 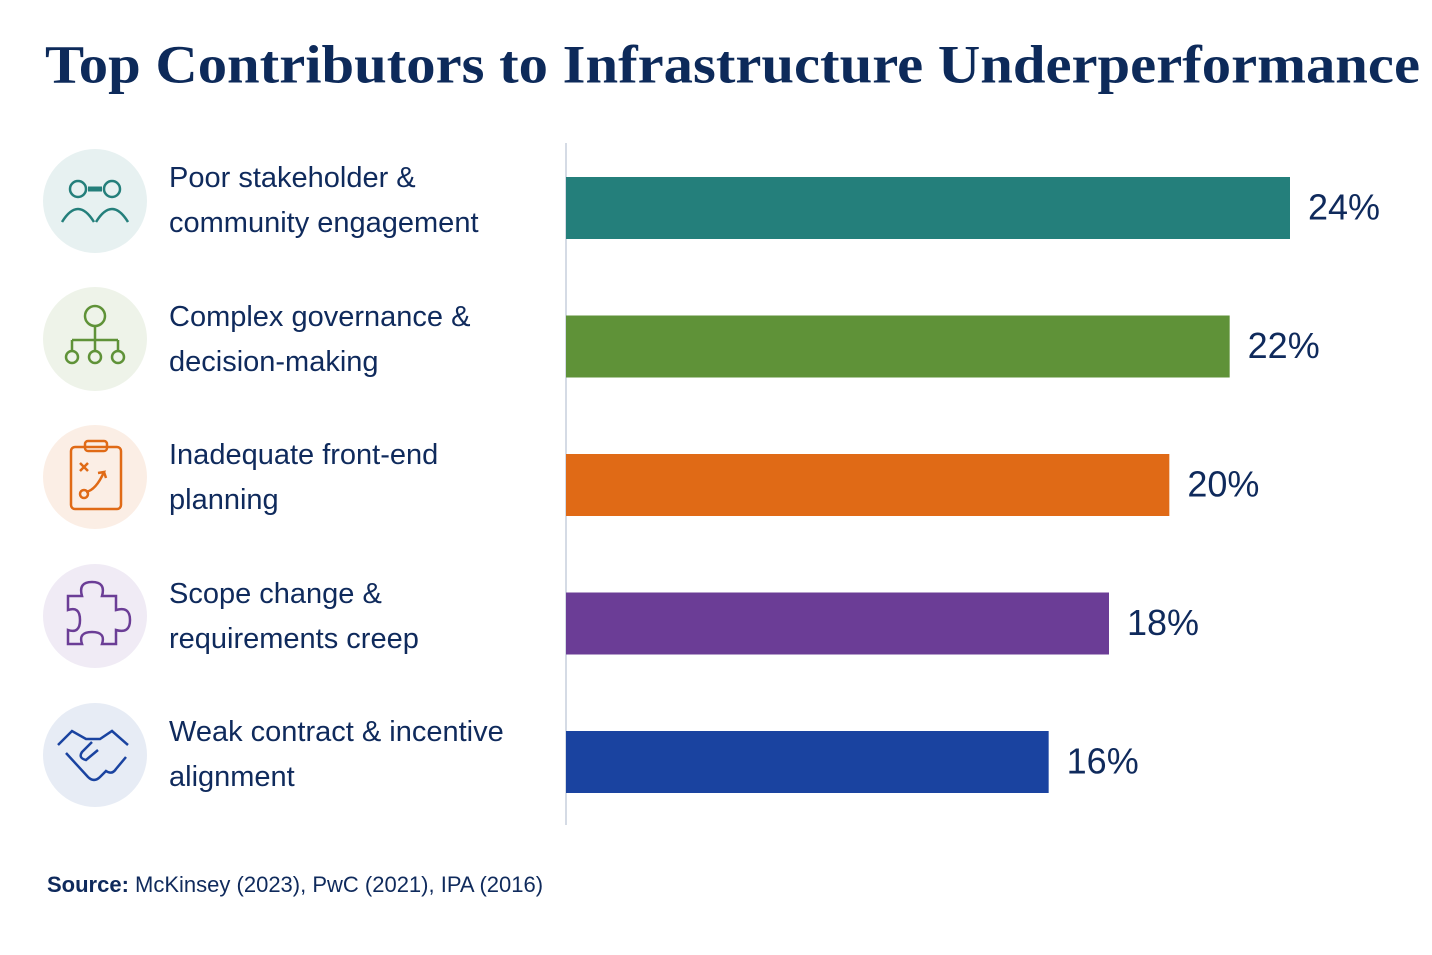 I want to click on category-label: Complex governance & decision-making, so click(x=320, y=339).